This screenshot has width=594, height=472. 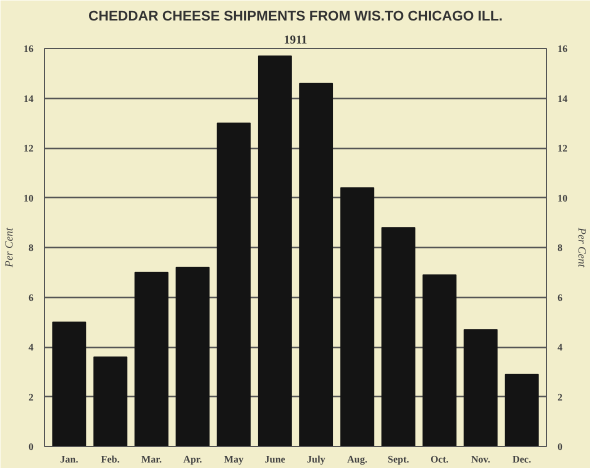 What do you see at coordinates (560, 348) in the screenshot?
I see `y2-tick-label: 4` at bounding box center [560, 348].